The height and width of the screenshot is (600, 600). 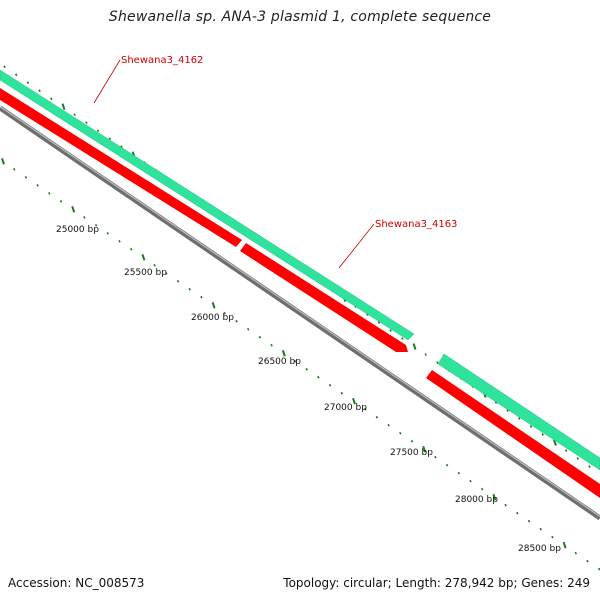 I want to click on bp-label: 27500 bp, so click(x=411, y=453).